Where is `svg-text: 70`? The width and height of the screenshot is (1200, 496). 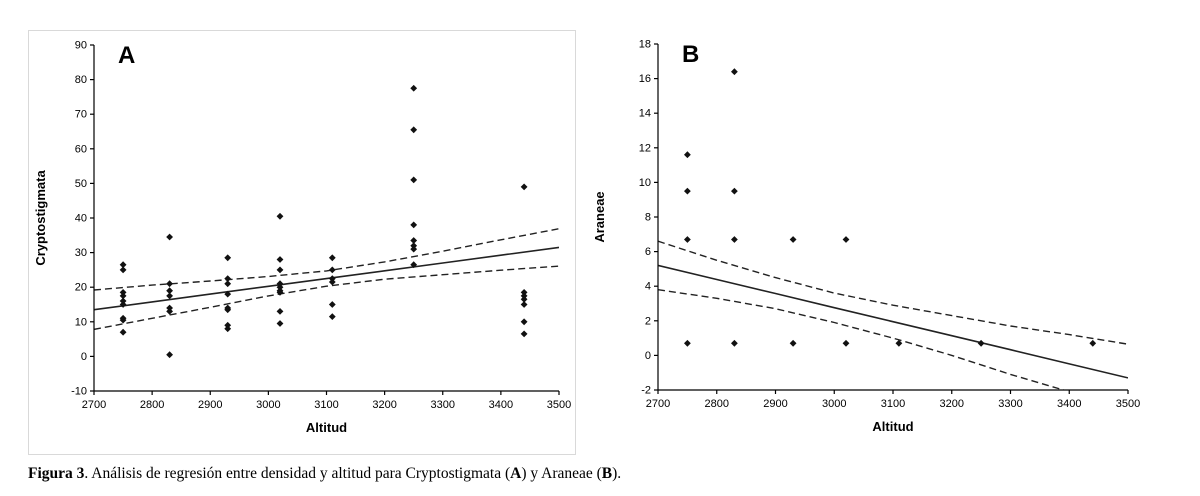 svg-text: 70 is located at coordinates (81, 115).